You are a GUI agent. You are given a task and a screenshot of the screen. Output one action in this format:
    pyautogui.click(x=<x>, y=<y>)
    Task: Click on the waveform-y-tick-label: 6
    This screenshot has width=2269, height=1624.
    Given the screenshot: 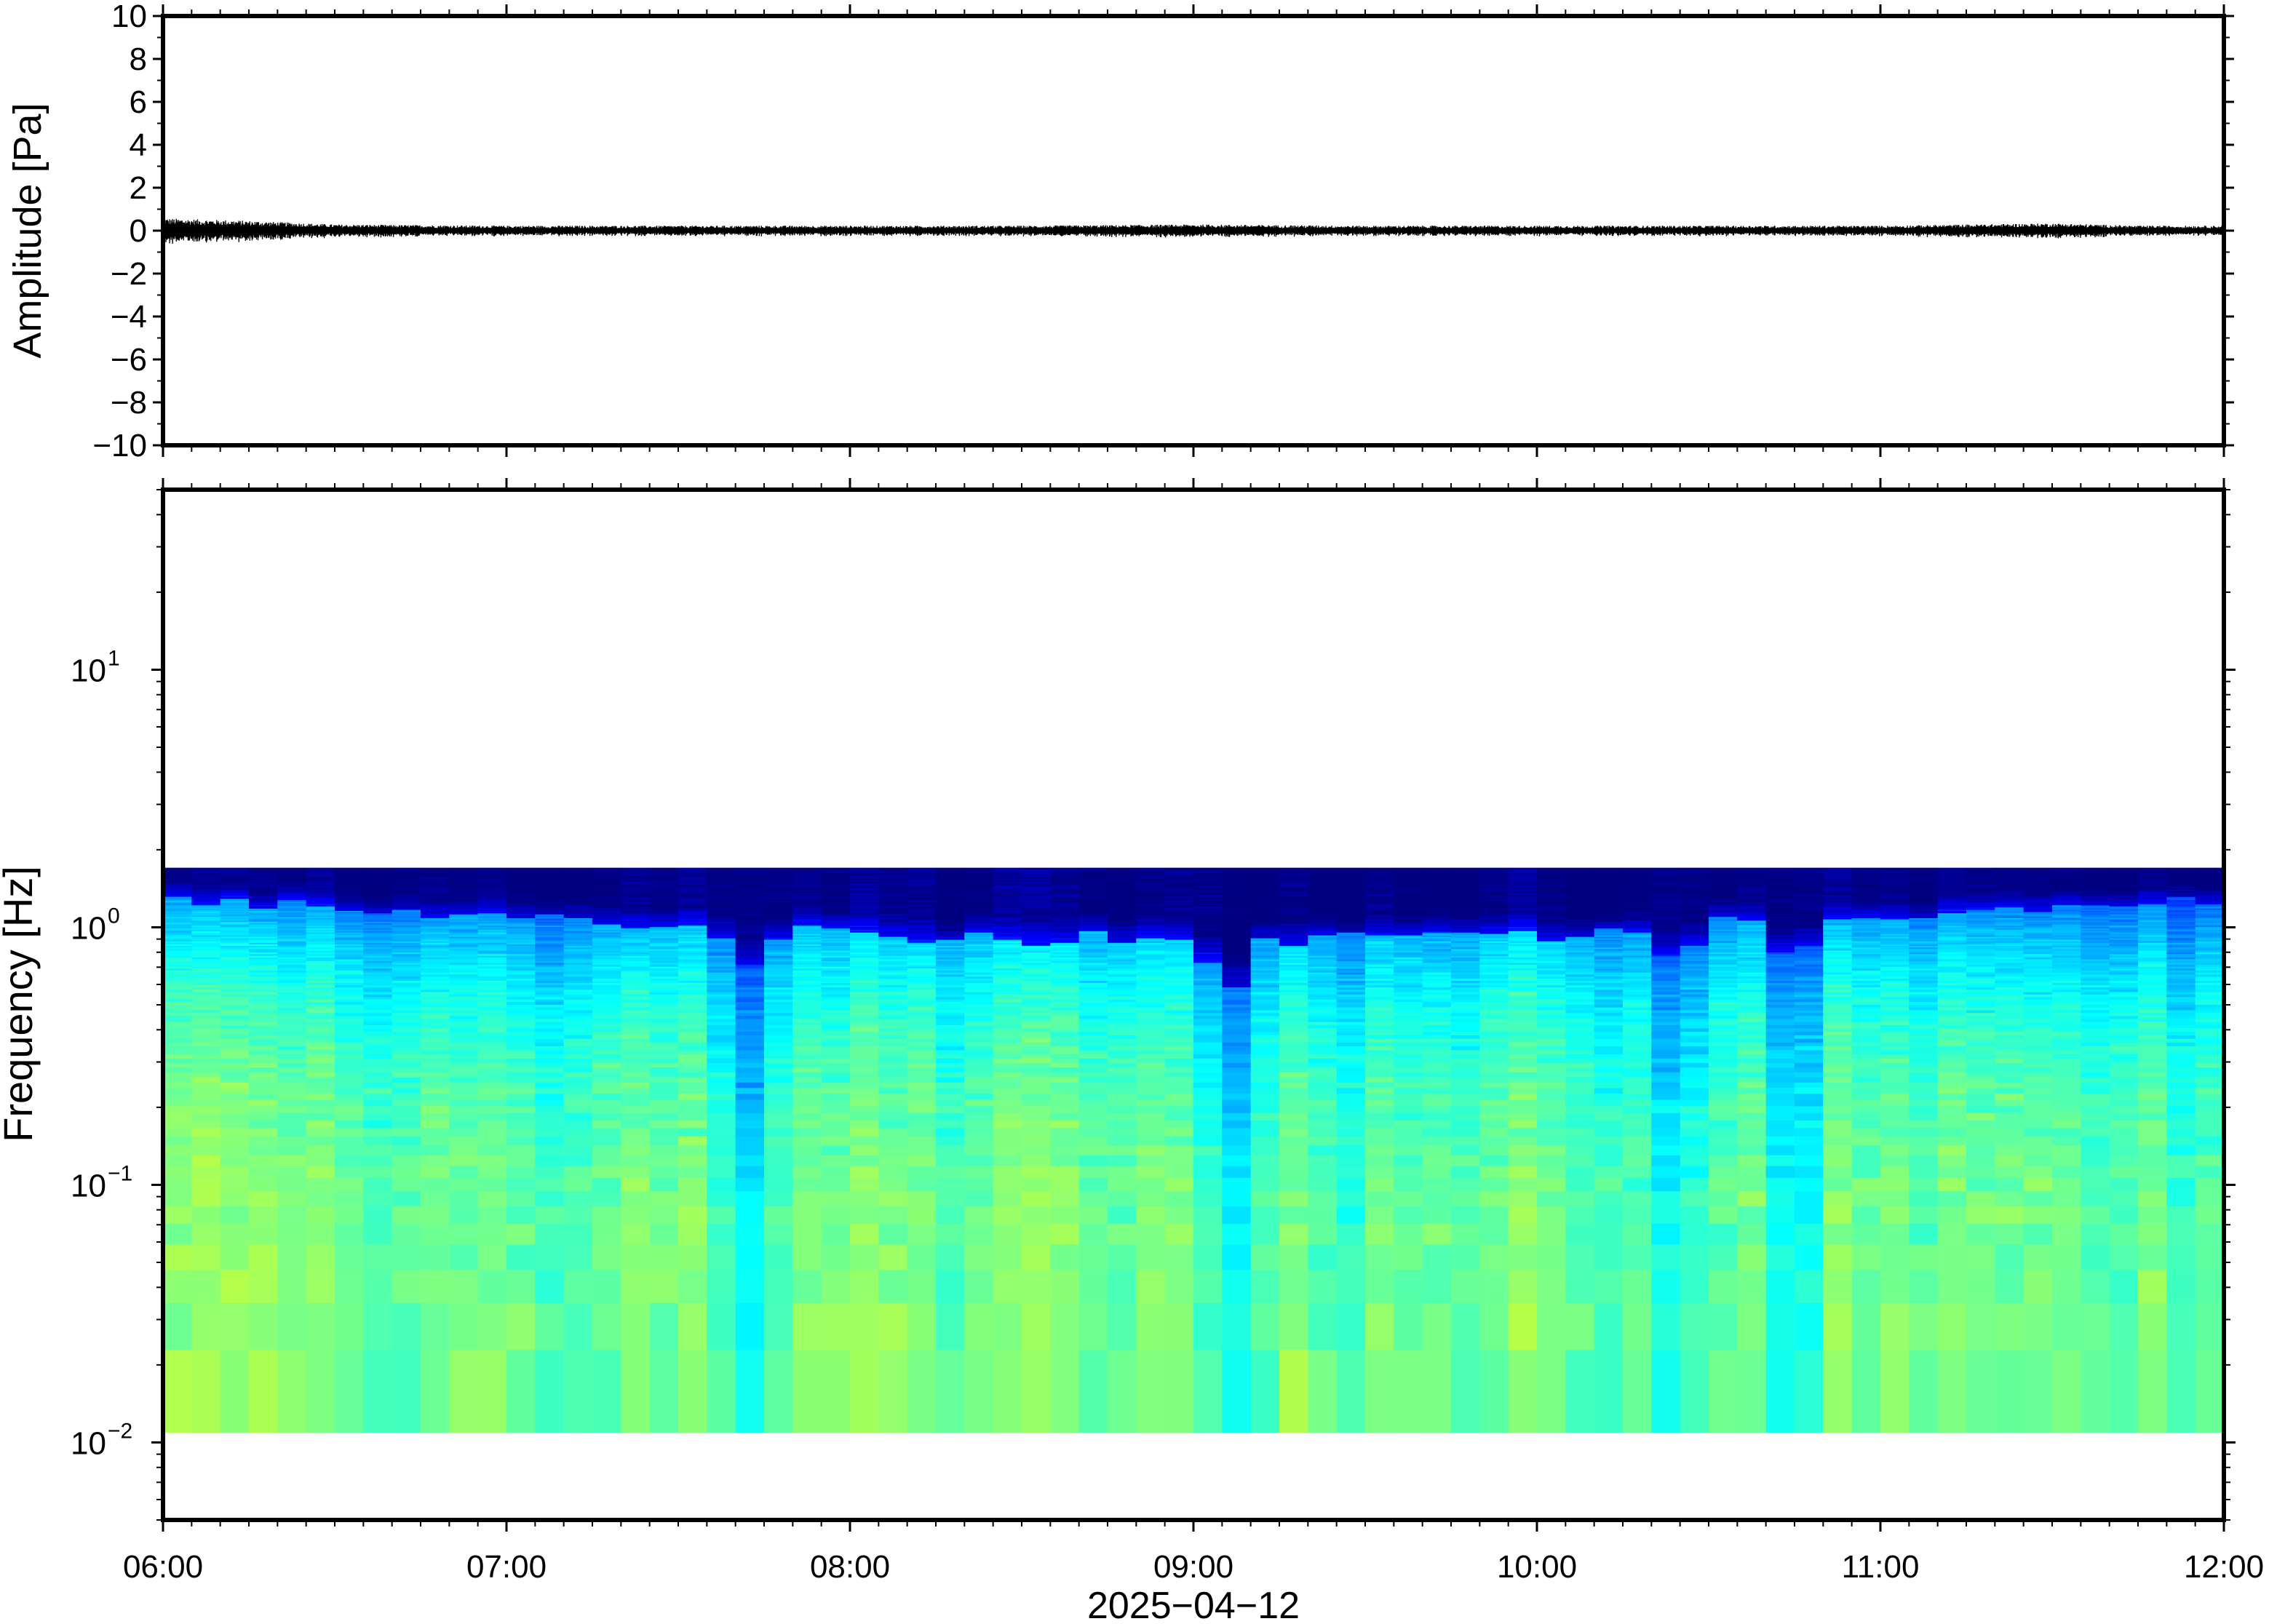 What is the action you would take?
    pyautogui.click(x=138, y=102)
    